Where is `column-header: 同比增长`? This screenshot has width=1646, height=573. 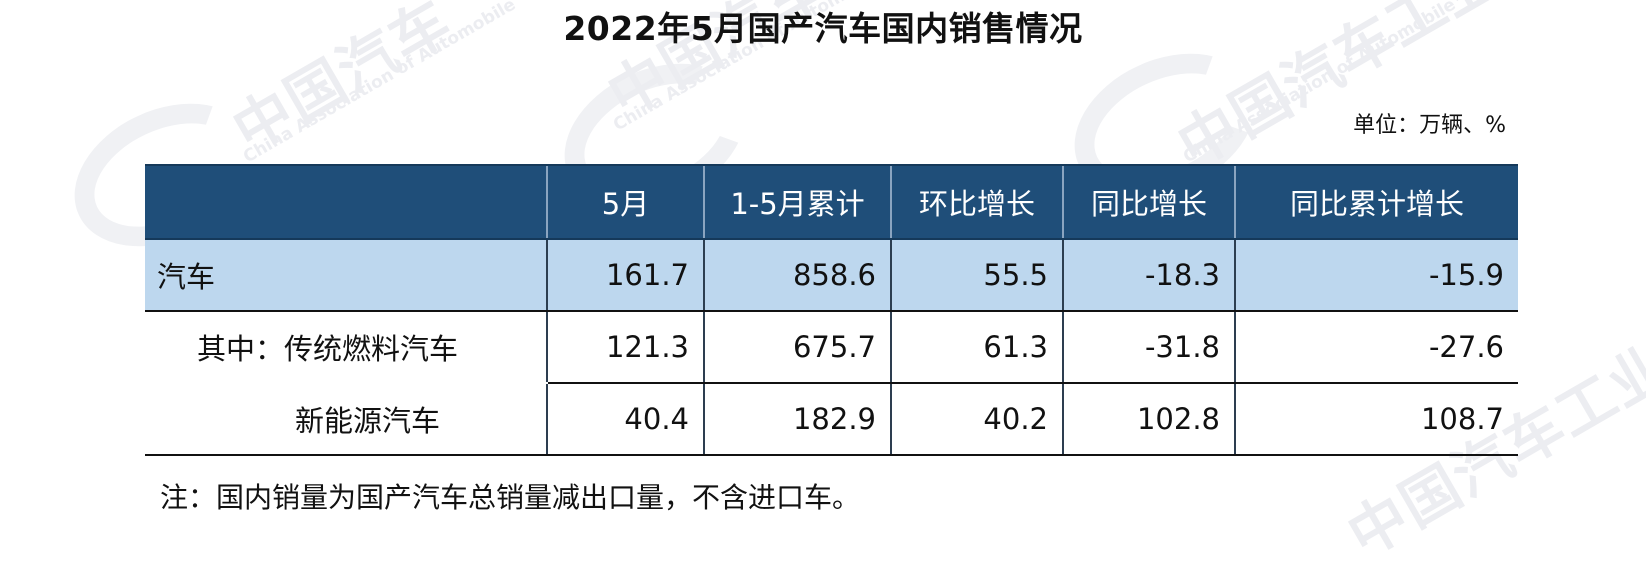 column-header: 同比增长 is located at coordinates (1148, 202).